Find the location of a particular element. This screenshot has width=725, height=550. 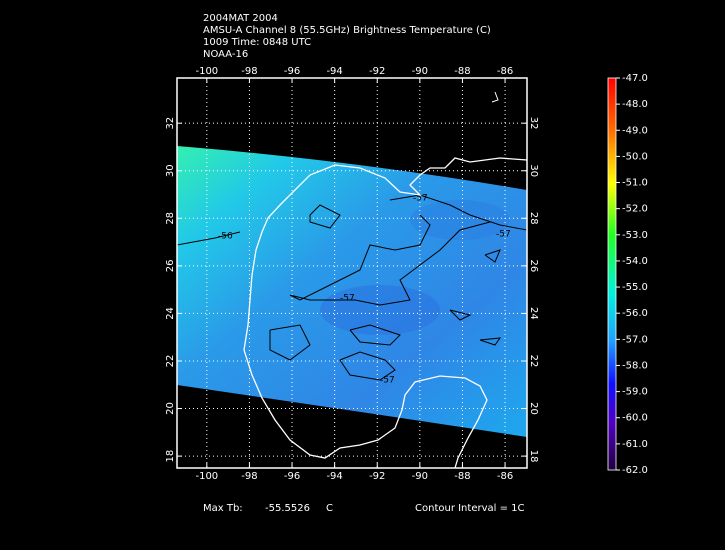

max-tb-value: -55.5526 is located at coordinates (287, 508).